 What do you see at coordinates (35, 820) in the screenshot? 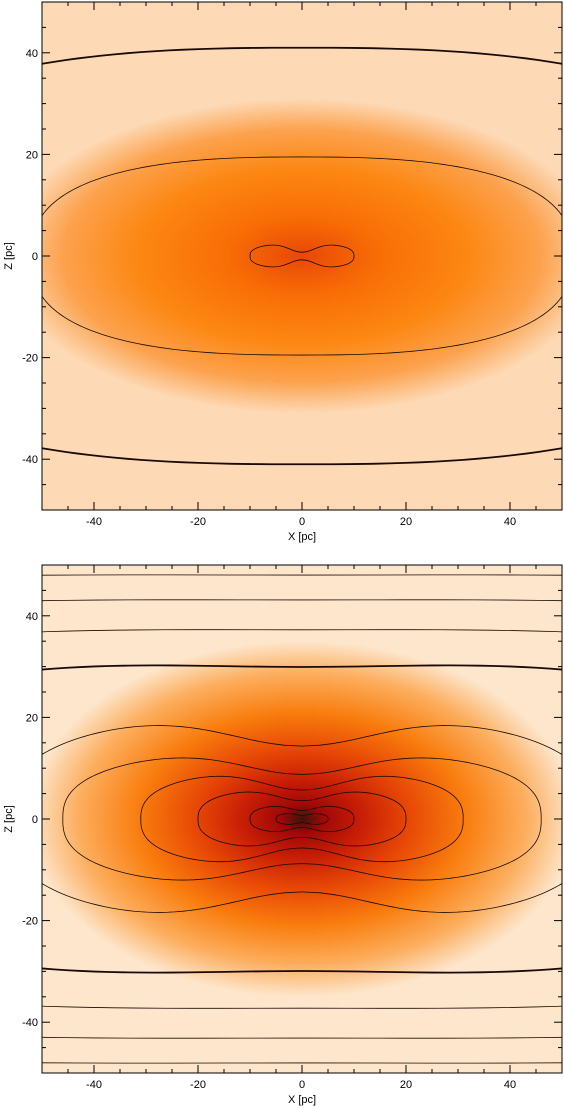
I see `bottom-y-tick-label: 0` at bounding box center [35, 820].